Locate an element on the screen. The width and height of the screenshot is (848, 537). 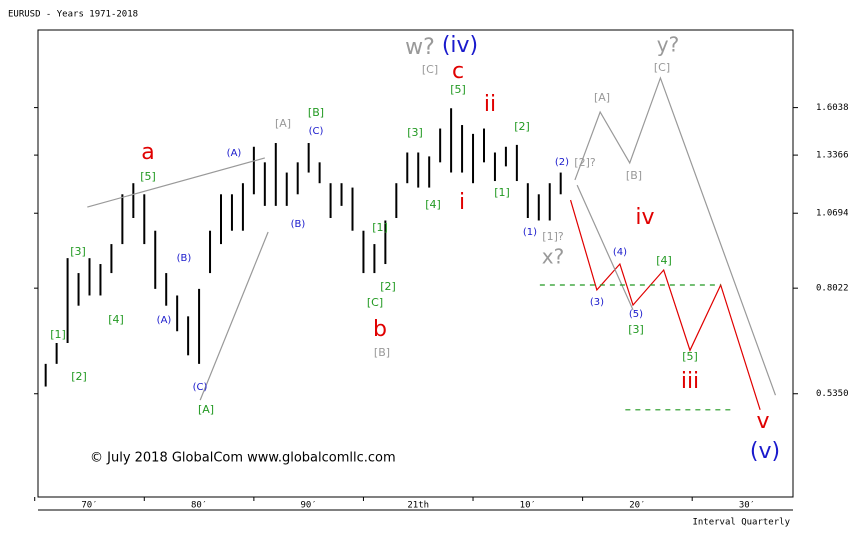
wave-label: (4) is located at coordinates (620, 252).